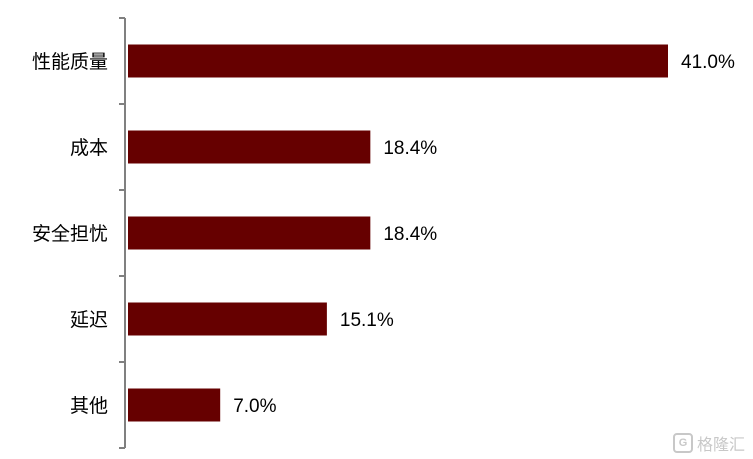 The image size is (753, 459). What do you see at coordinates (89, 148) in the screenshot?
I see `category-label: 成本` at bounding box center [89, 148].